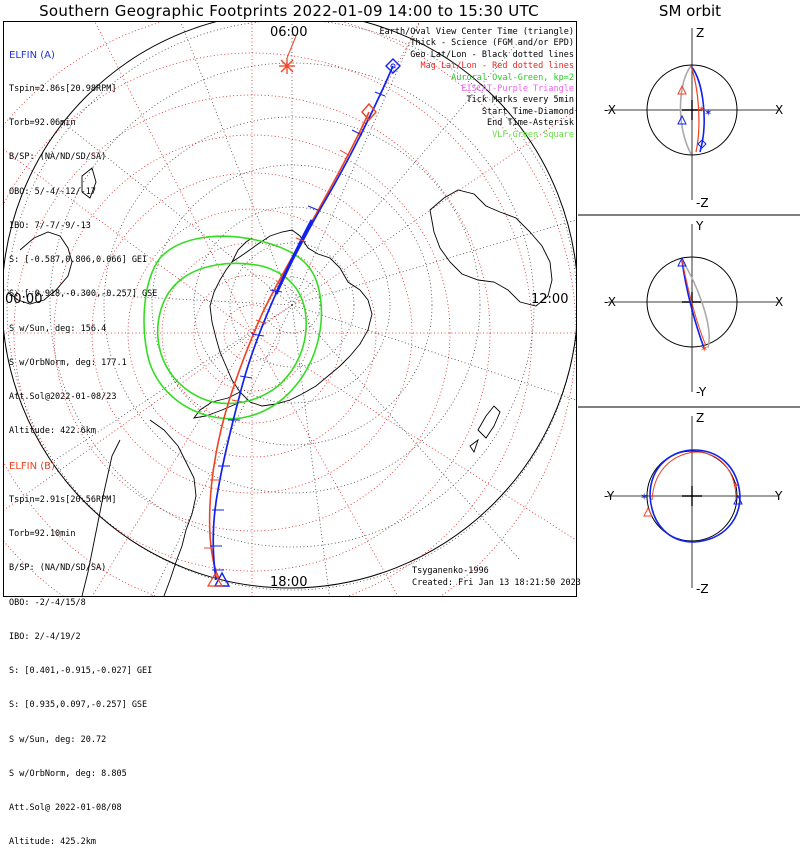 This screenshot has height=860, width=800. What do you see at coordinates (496, 583) in the screenshot?
I see `created-timestamp: Created: Fri Jan 13 18:21:50 2023` at bounding box center [496, 583].